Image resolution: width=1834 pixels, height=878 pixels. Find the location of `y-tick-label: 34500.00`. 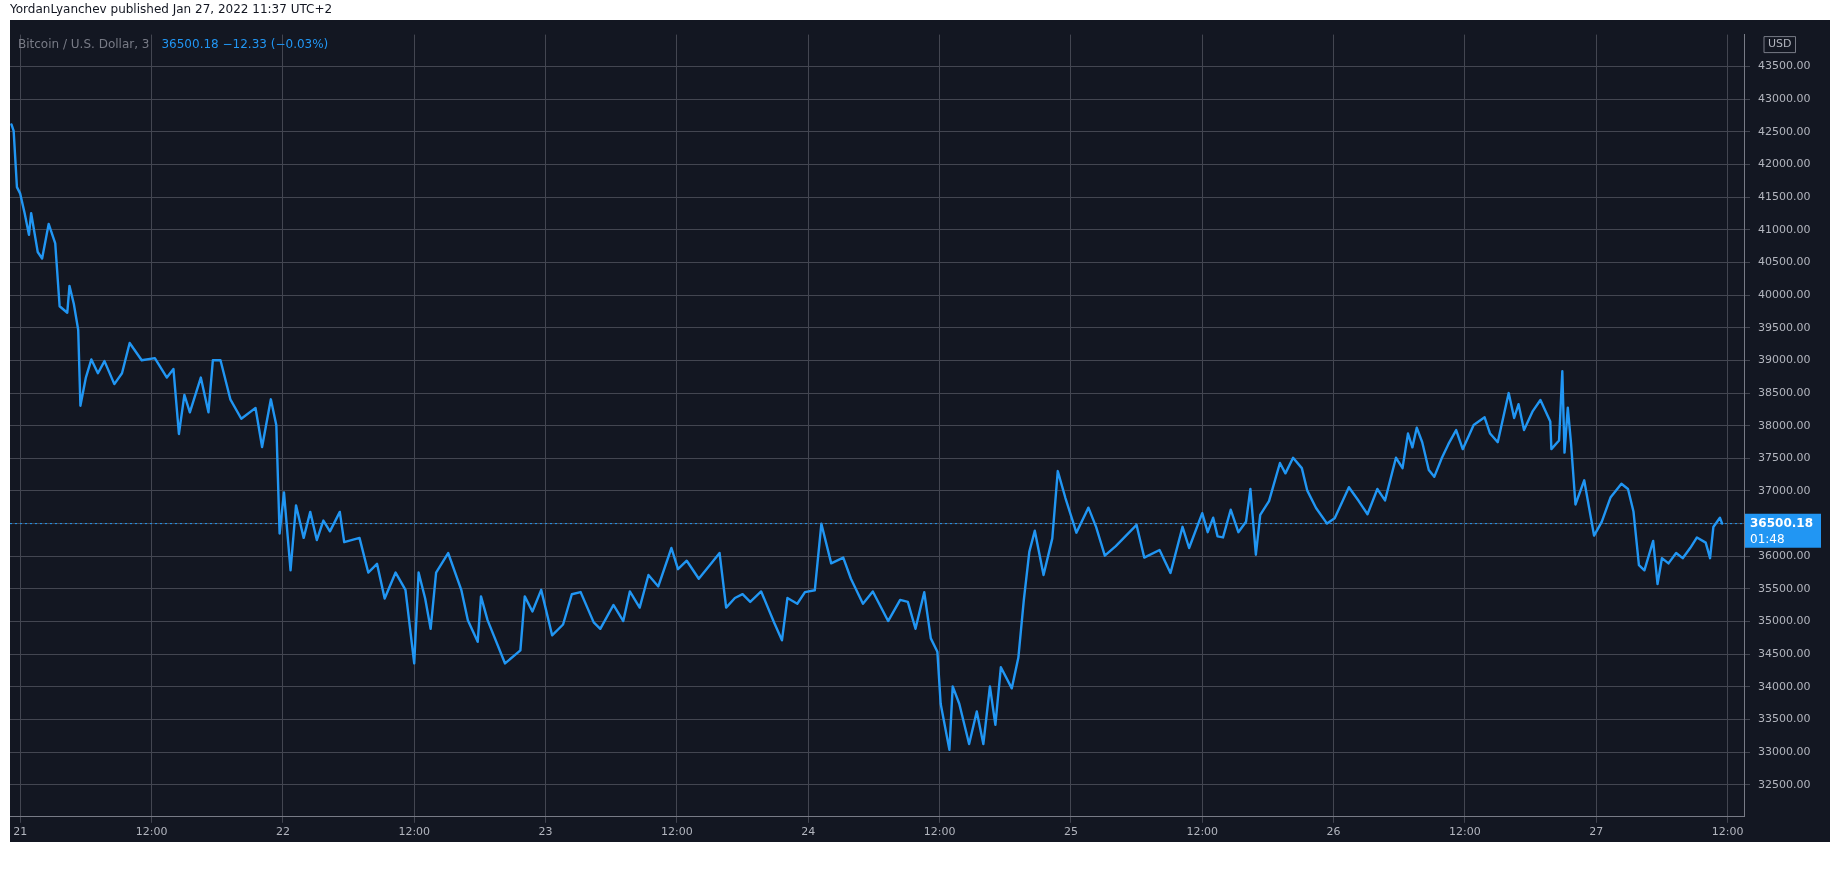

y-tick-label: 34500.00 is located at coordinates (1784, 654).